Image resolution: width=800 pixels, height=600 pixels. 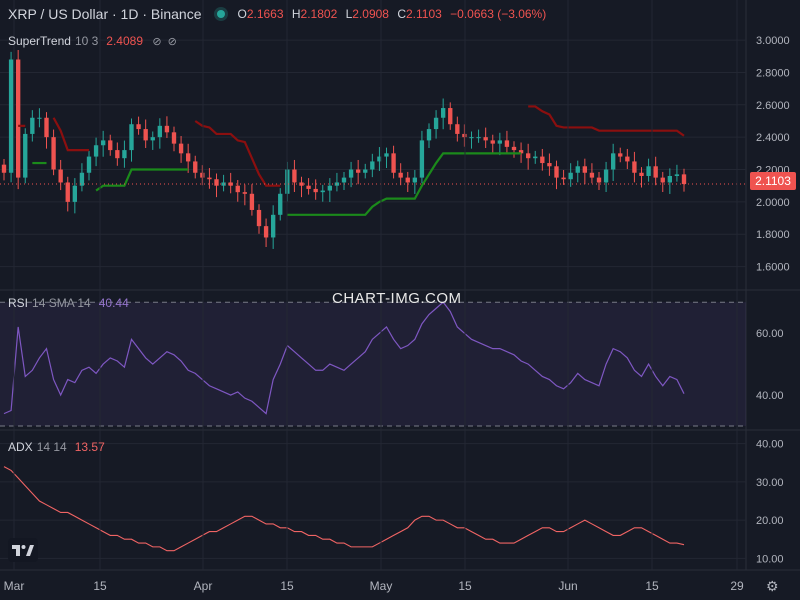 What do you see at coordinates (18, 303) in the screenshot?
I see `rsi-name: RSI` at bounding box center [18, 303].